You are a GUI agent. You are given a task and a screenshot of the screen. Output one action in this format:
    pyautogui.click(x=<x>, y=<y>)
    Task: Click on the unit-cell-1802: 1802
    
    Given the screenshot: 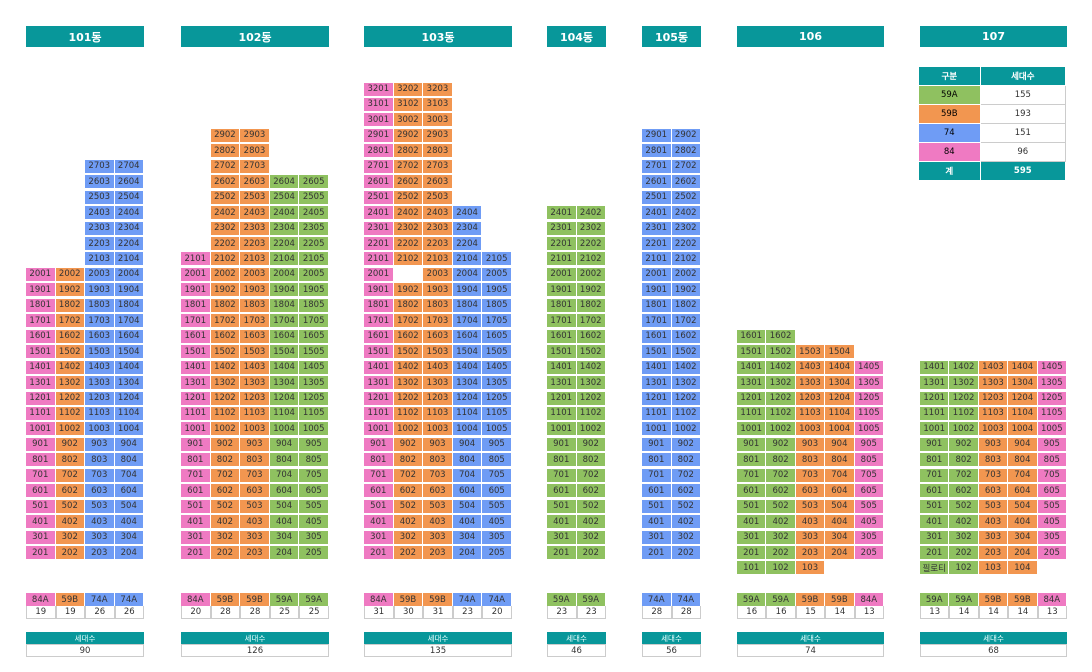 What is the action you would take?
    pyautogui.click(x=70, y=305)
    